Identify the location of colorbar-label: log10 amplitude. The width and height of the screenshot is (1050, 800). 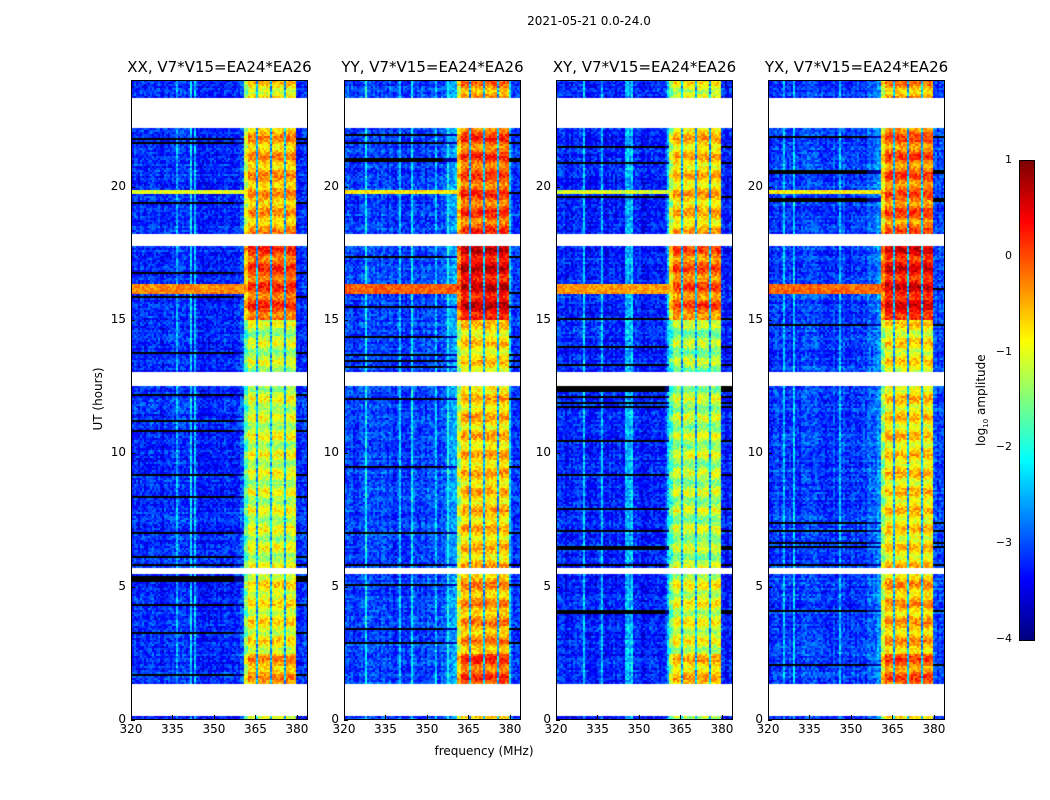
(982, 400).